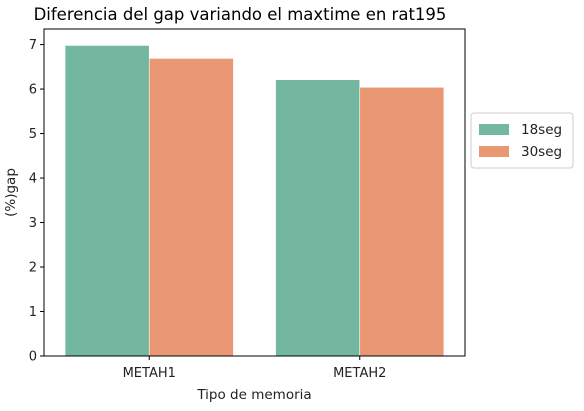 The height and width of the screenshot is (411, 584). Describe the element at coordinates (33, 223) in the screenshot. I see `y-tick-label: 3` at that location.